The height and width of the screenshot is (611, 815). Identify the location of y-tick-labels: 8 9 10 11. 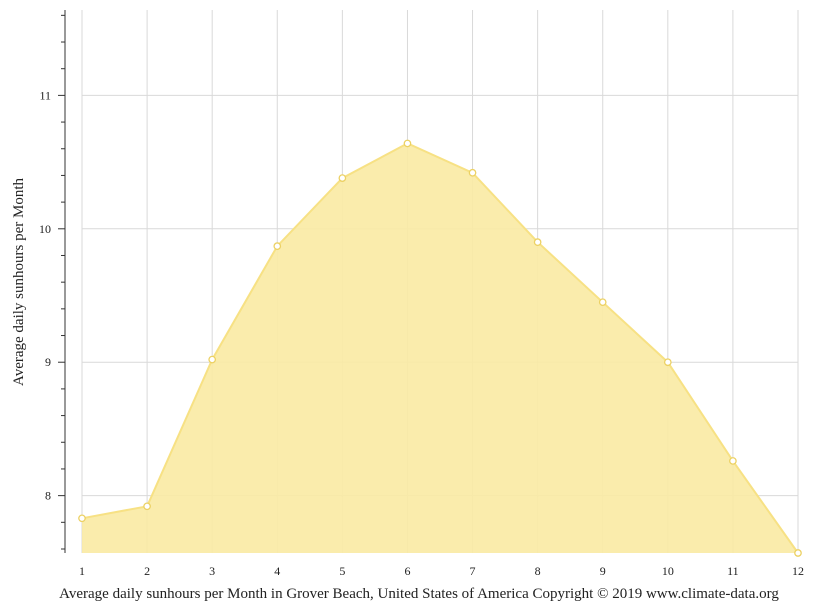
(45, 295).